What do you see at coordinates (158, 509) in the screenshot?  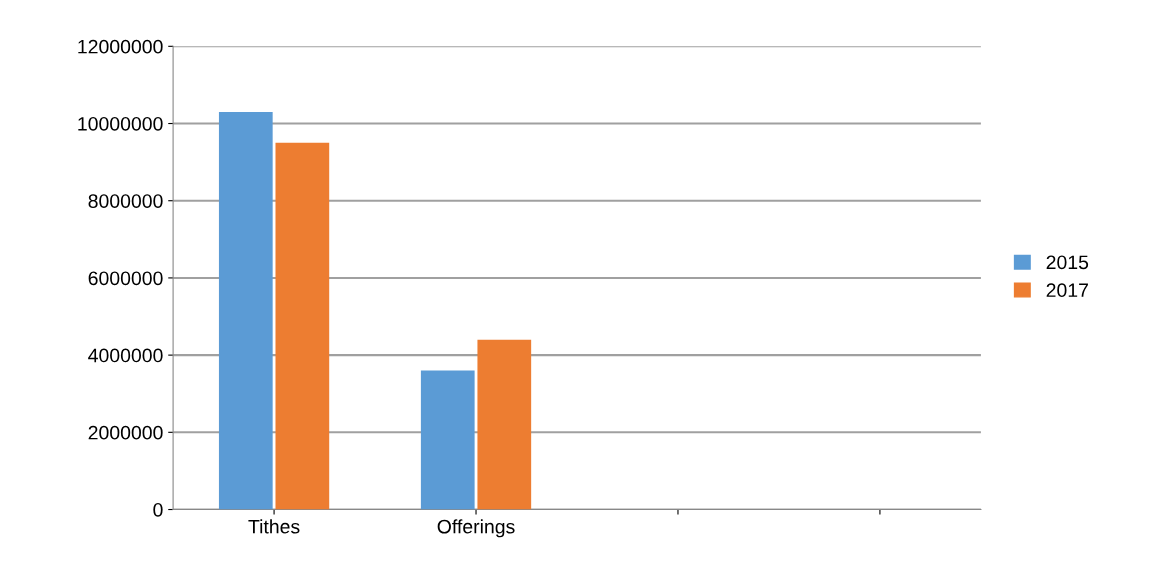 I see `y-tick-label: 0` at bounding box center [158, 509].